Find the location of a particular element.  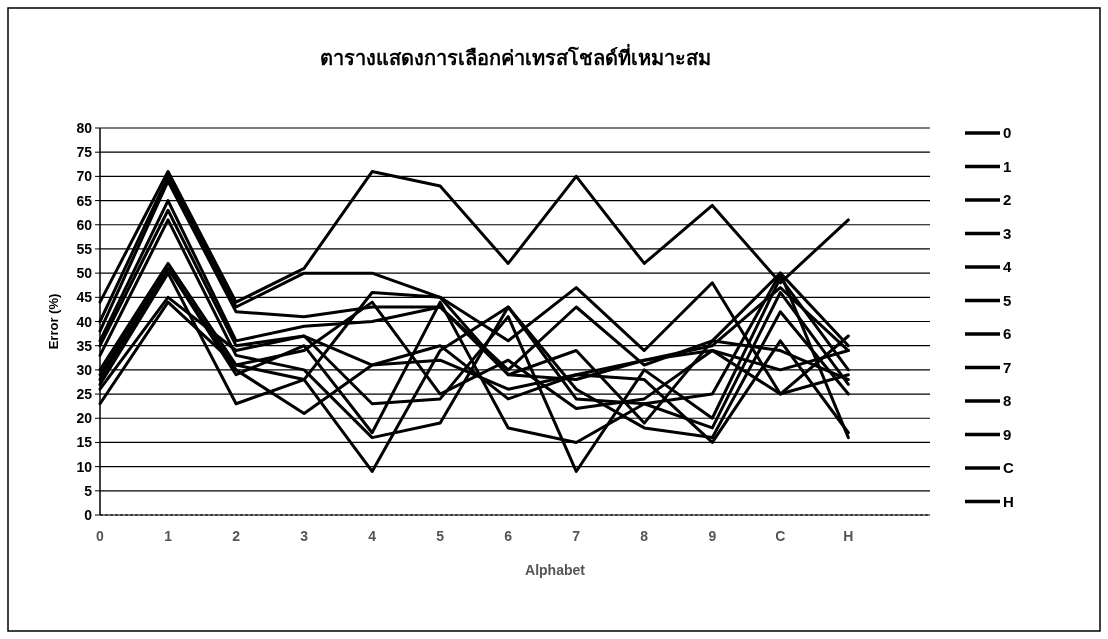

x-tick-label: 0 is located at coordinates (100, 536).